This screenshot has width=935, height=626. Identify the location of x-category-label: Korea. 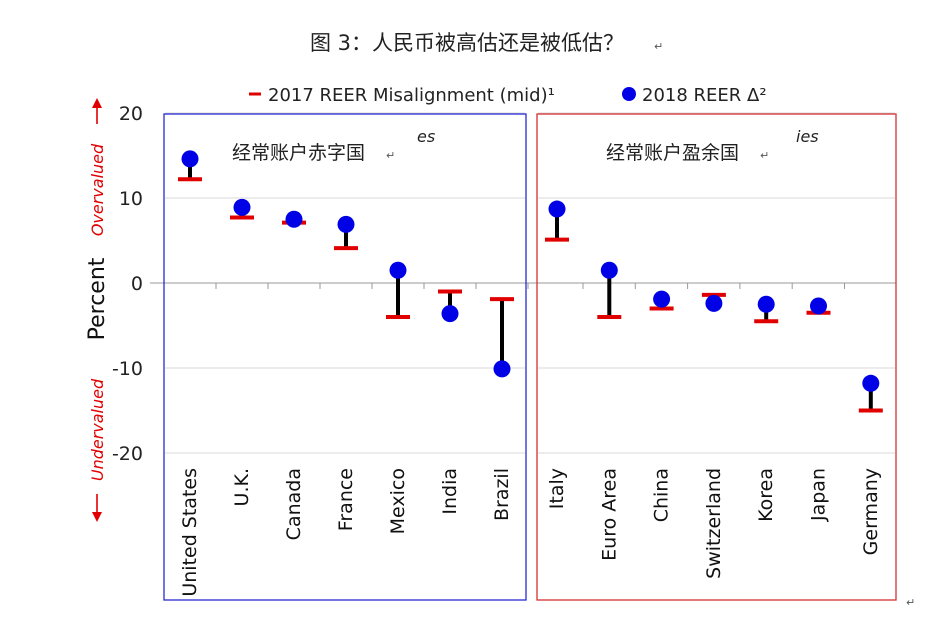
(766, 495).